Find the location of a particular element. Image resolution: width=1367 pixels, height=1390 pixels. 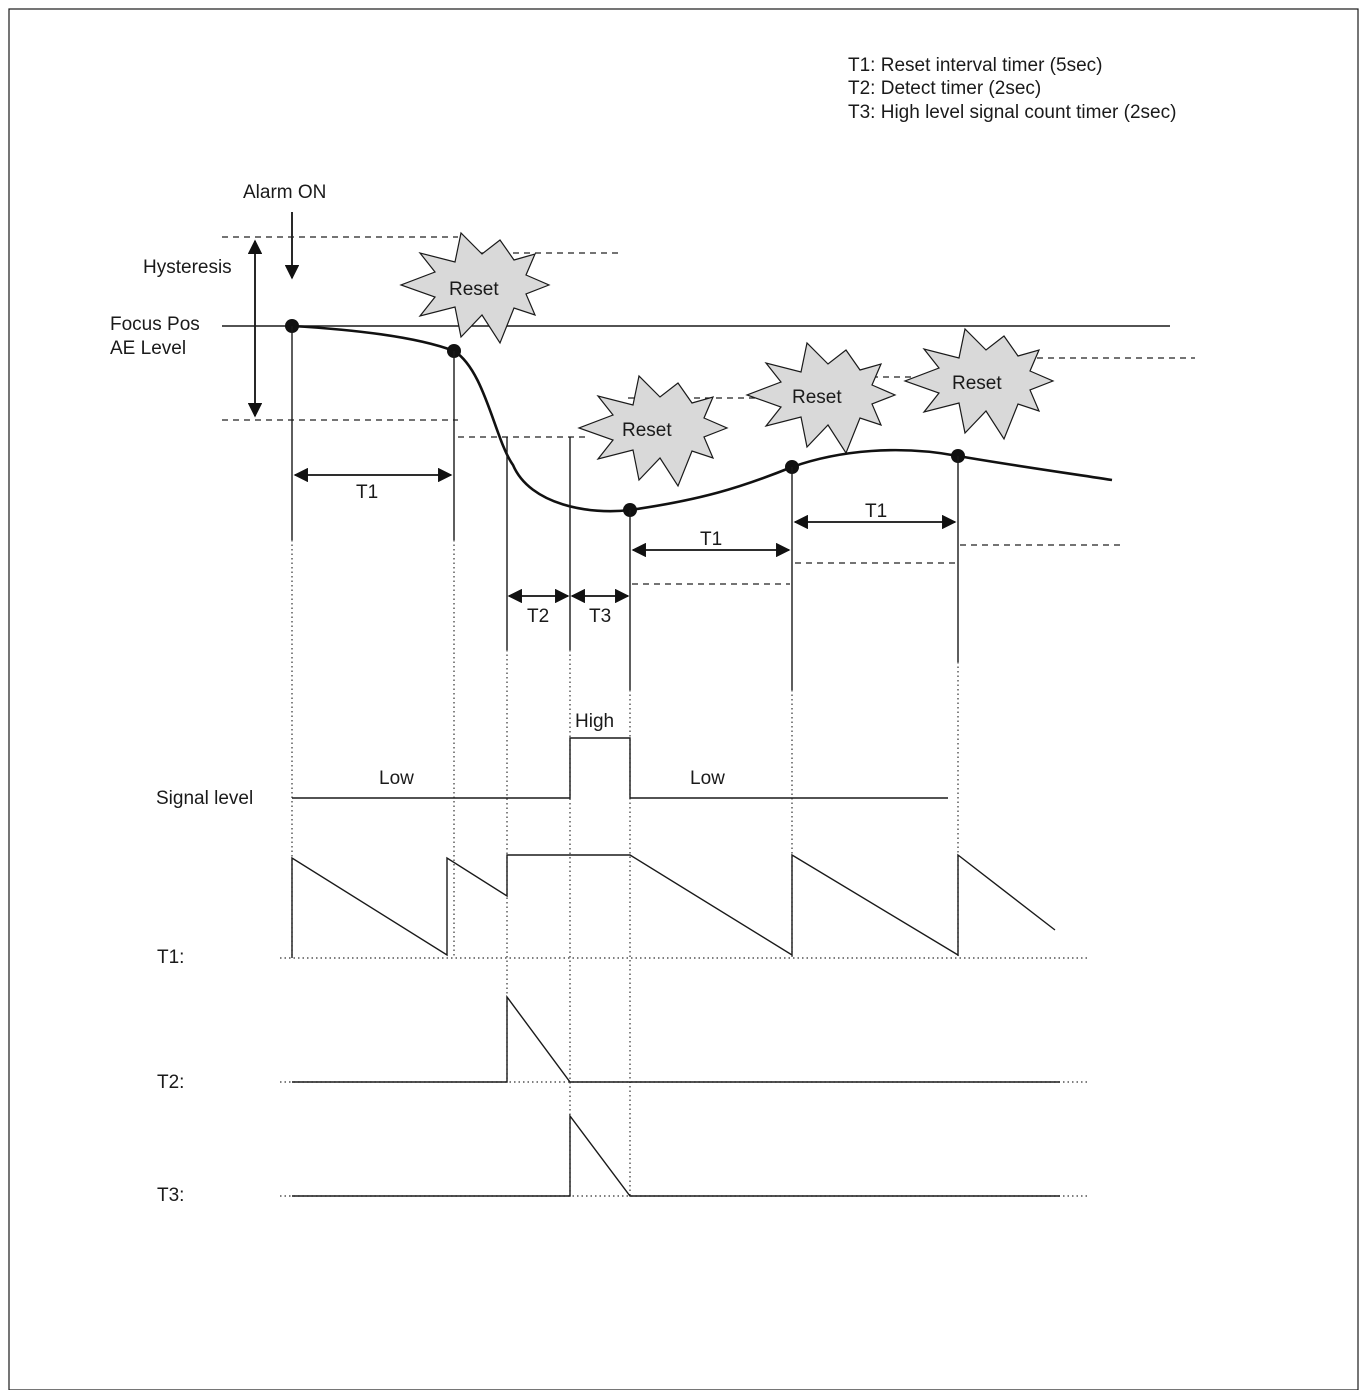

signal-level-label: Signal level is located at coordinates (204, 798).